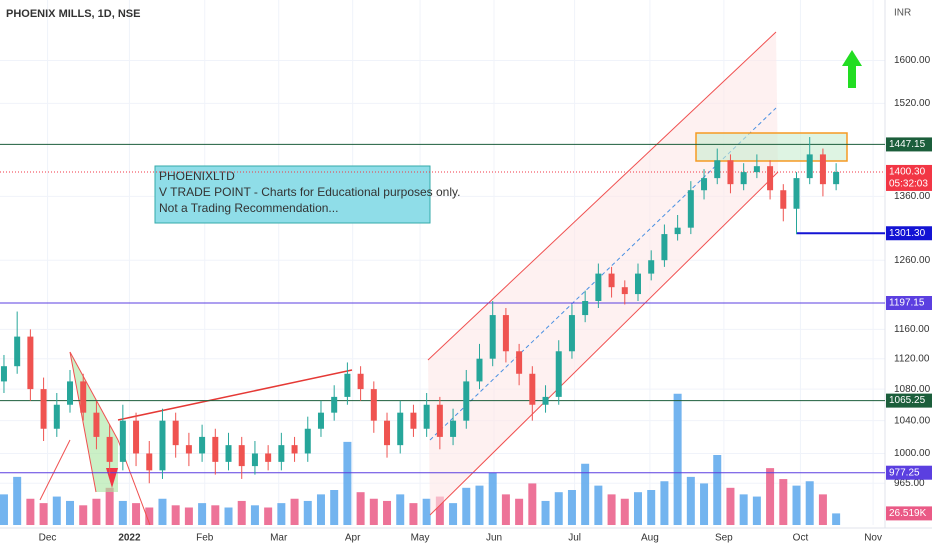 The width and height of the screenshot is (932, 555). I want to click on pattern-line, so click(55, 470).